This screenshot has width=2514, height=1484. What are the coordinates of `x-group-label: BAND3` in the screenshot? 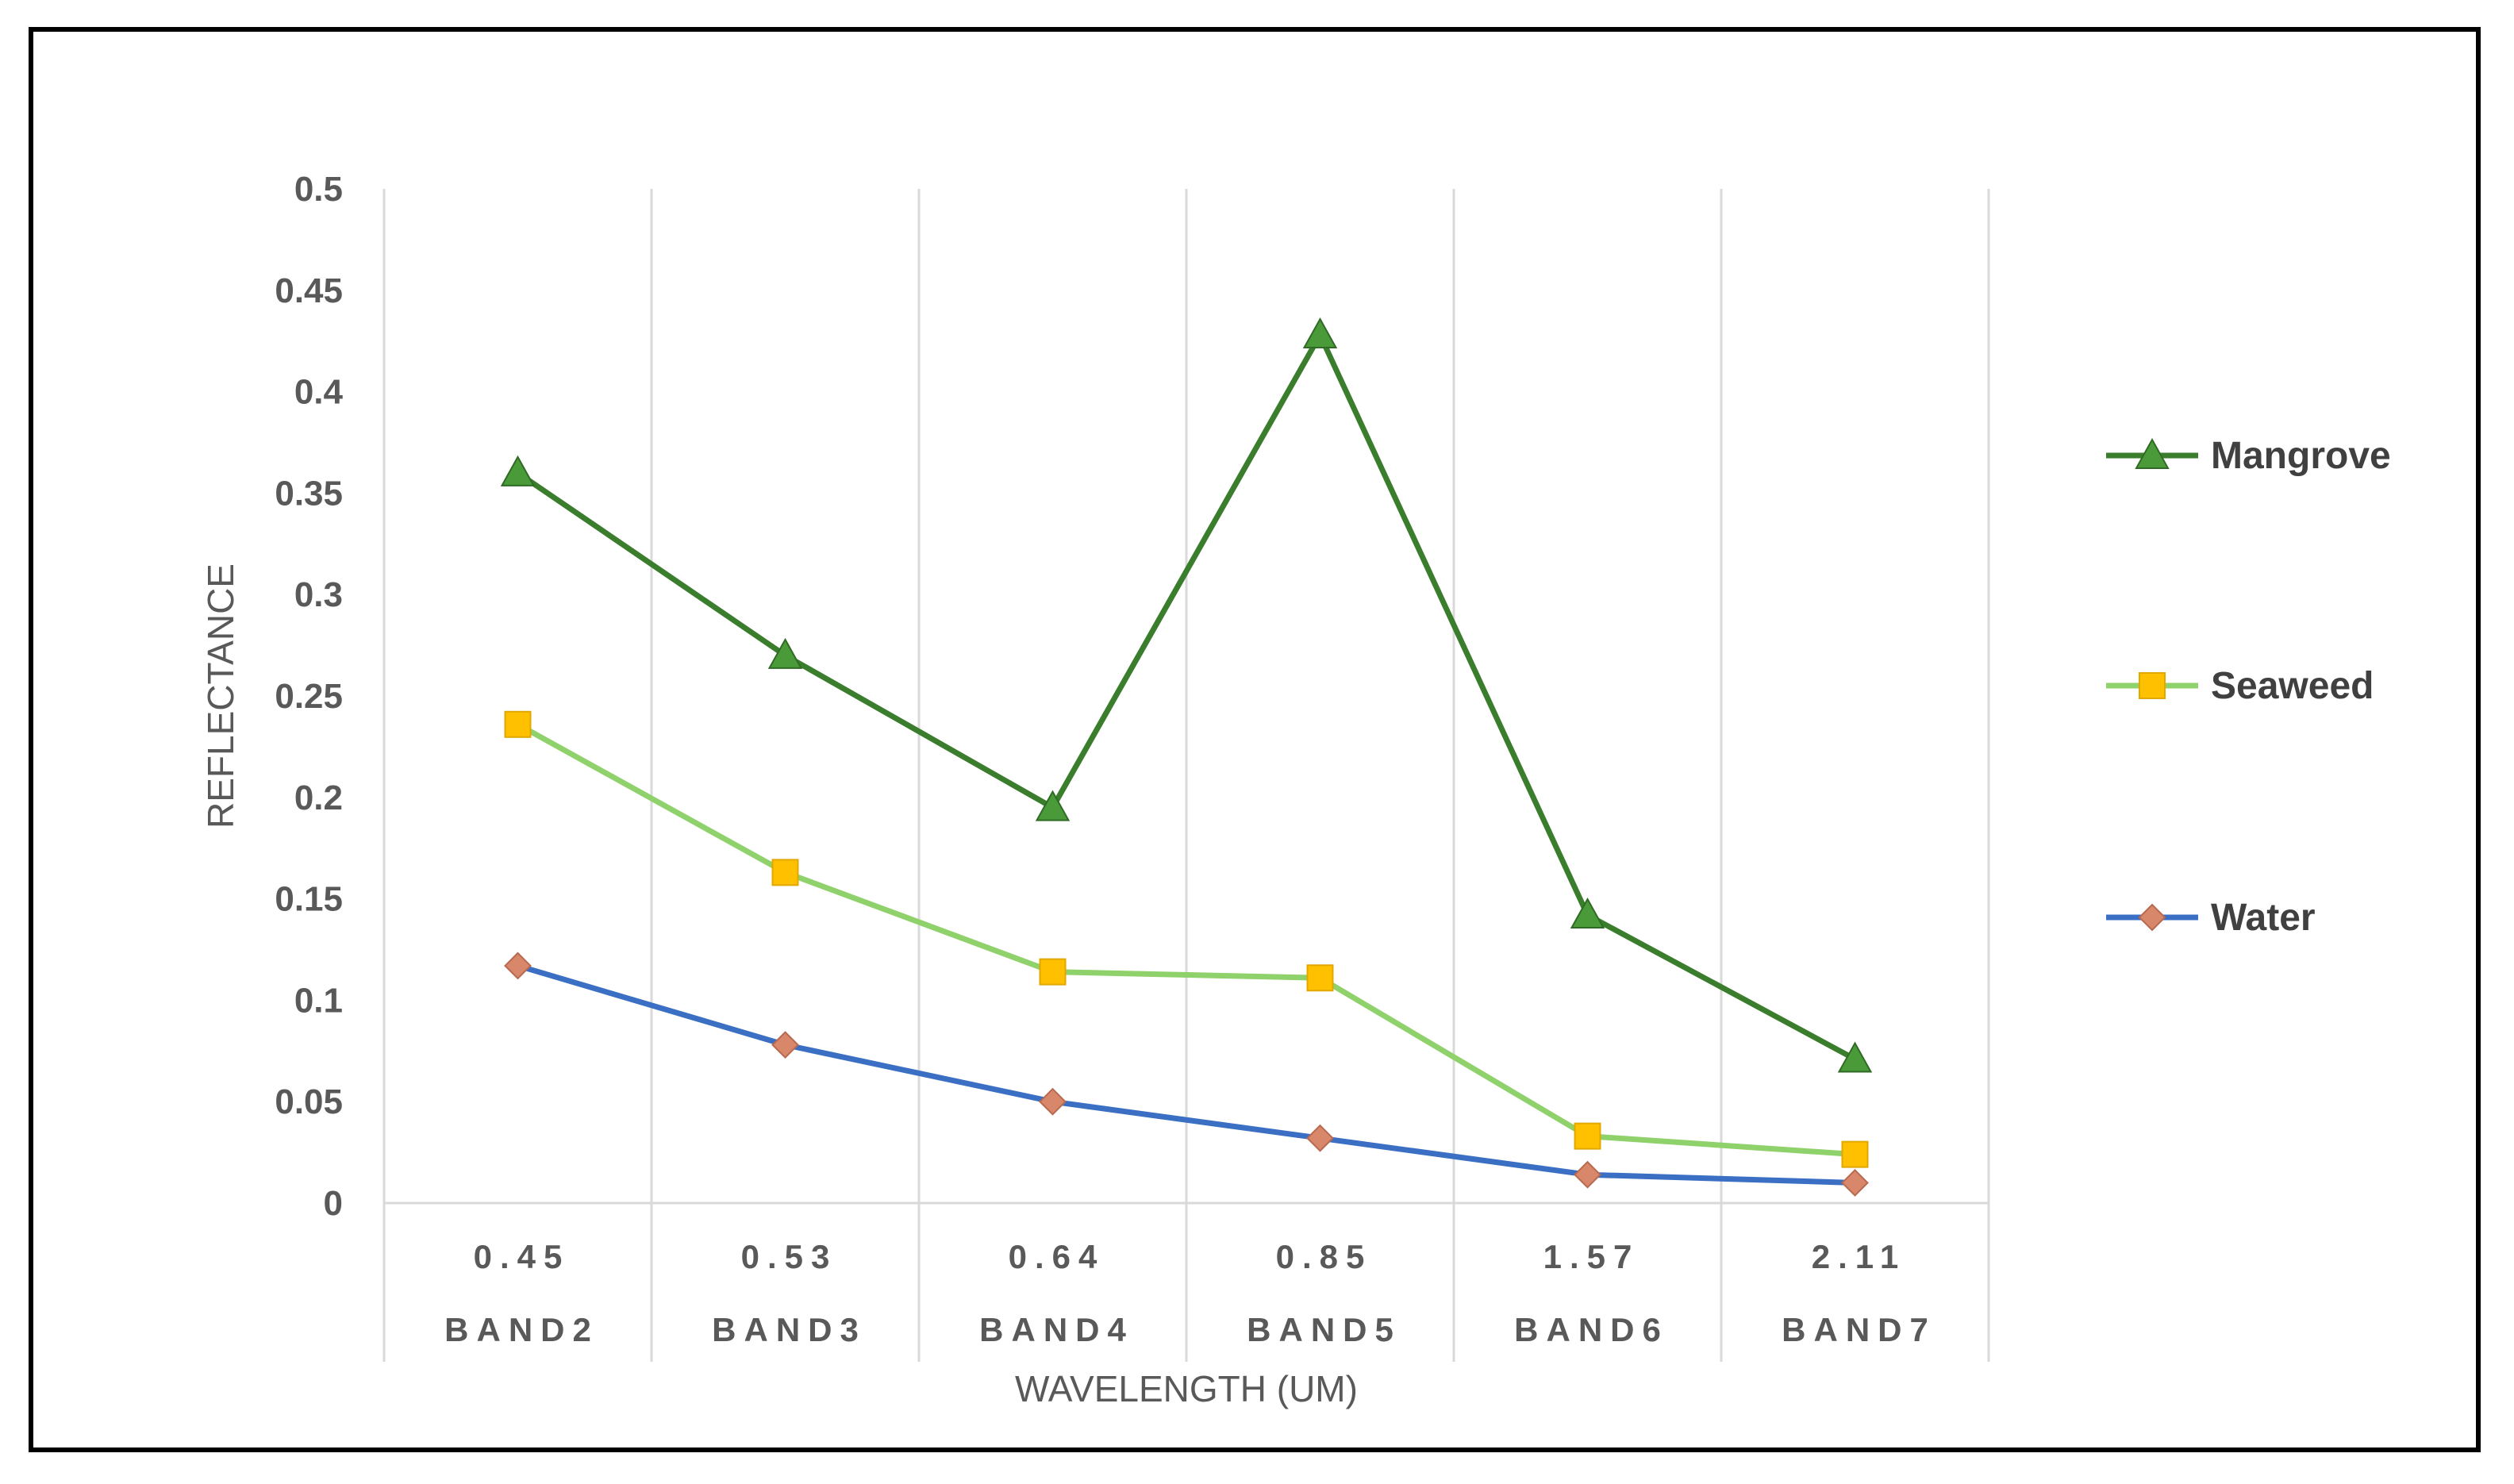 It's located at (789, 1329).